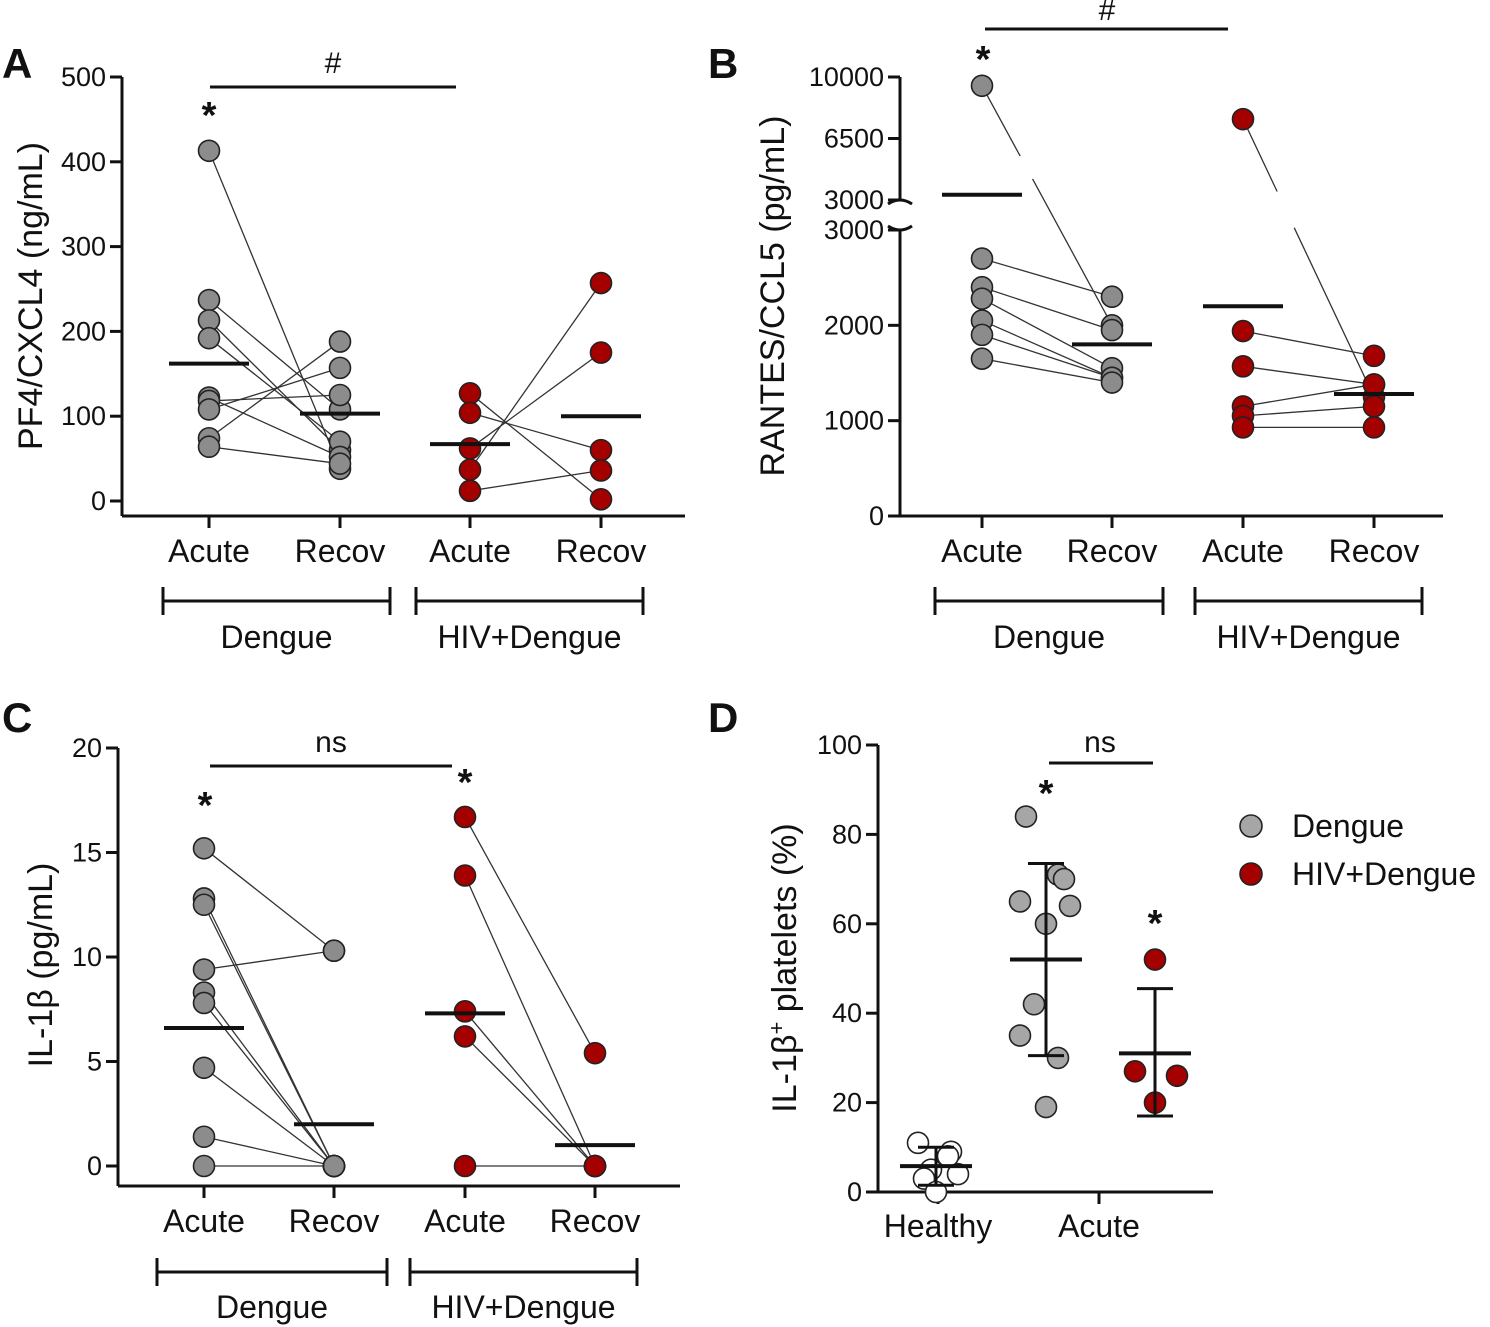 Image resolution: width=1490 pixels, height=1327 pixels. What do you see at coordinates (94, 1062) in the screenshot?
I see `y-tick-label: 5` at bounding box center [94, 1062].